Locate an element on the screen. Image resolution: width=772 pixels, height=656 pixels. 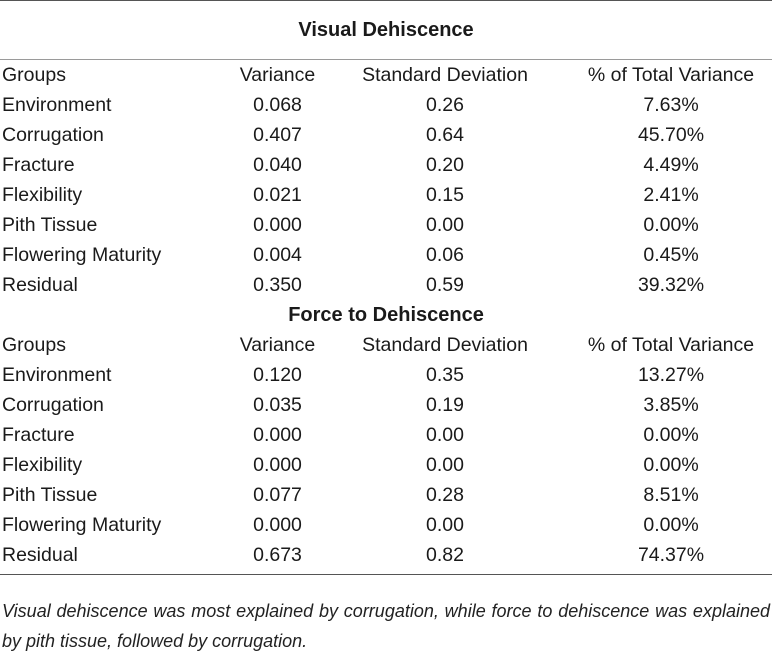
table-row: Environment 0.120 0.35 13.27% is located at coordinates (386, 375).